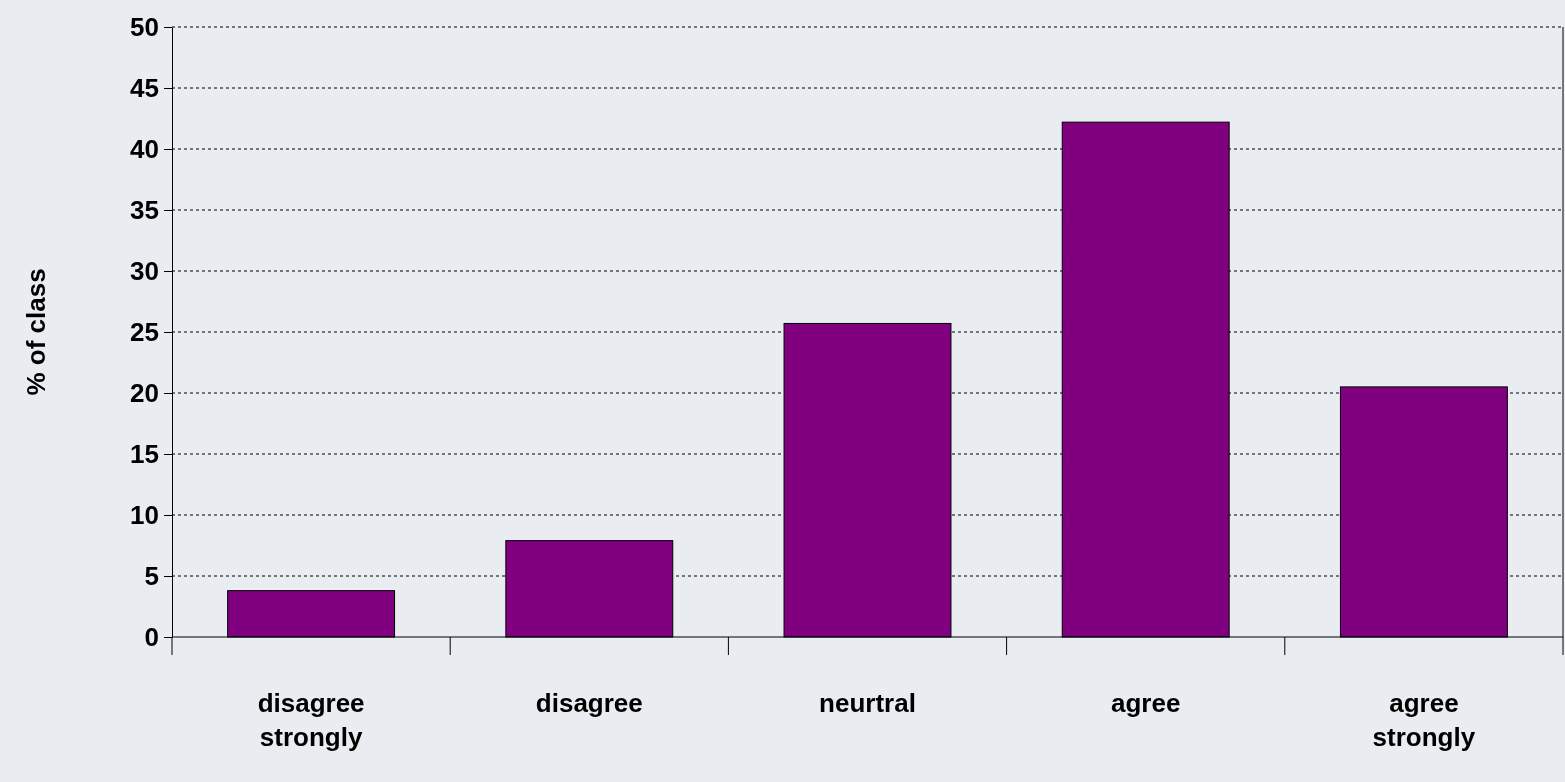 Image resolution: width=1565 pixels, height=782 pixels. I want to click on y-tick-label: 10, so click(144, 514).